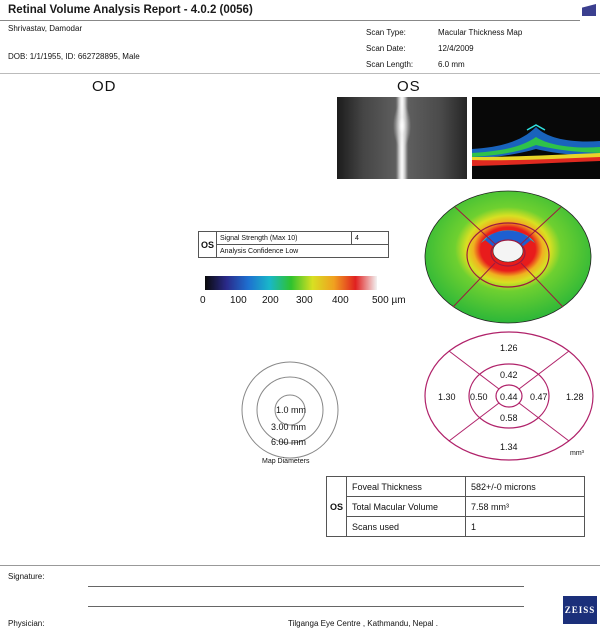  I want to click on patient-name: Shrivastav, Damodar, so click(45, 28).